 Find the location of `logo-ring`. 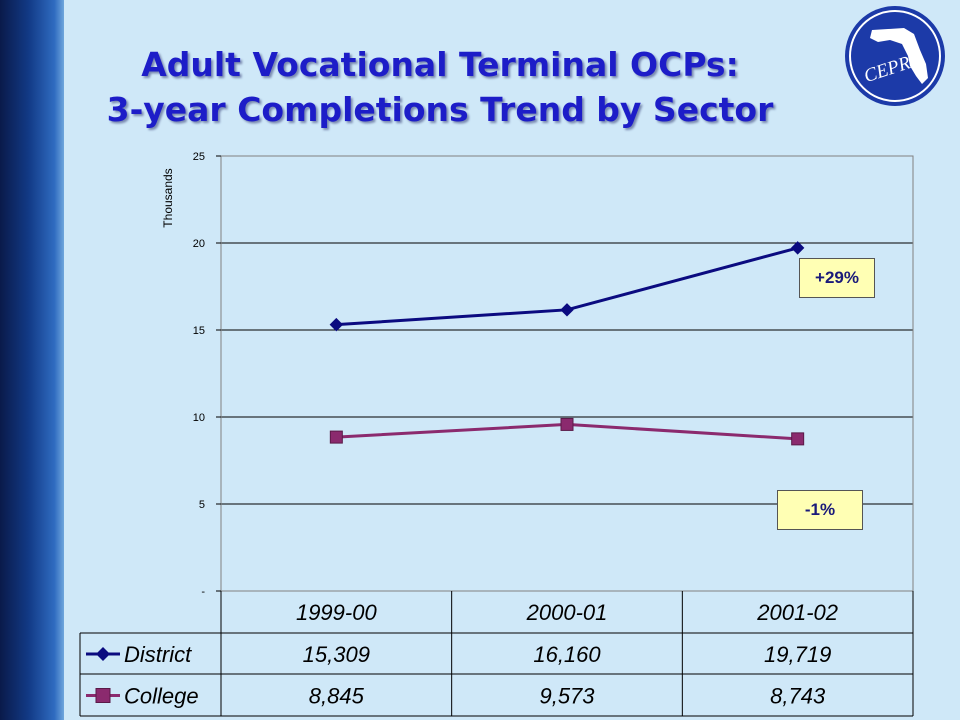

logo-ring is located at coordinates (895, 56).